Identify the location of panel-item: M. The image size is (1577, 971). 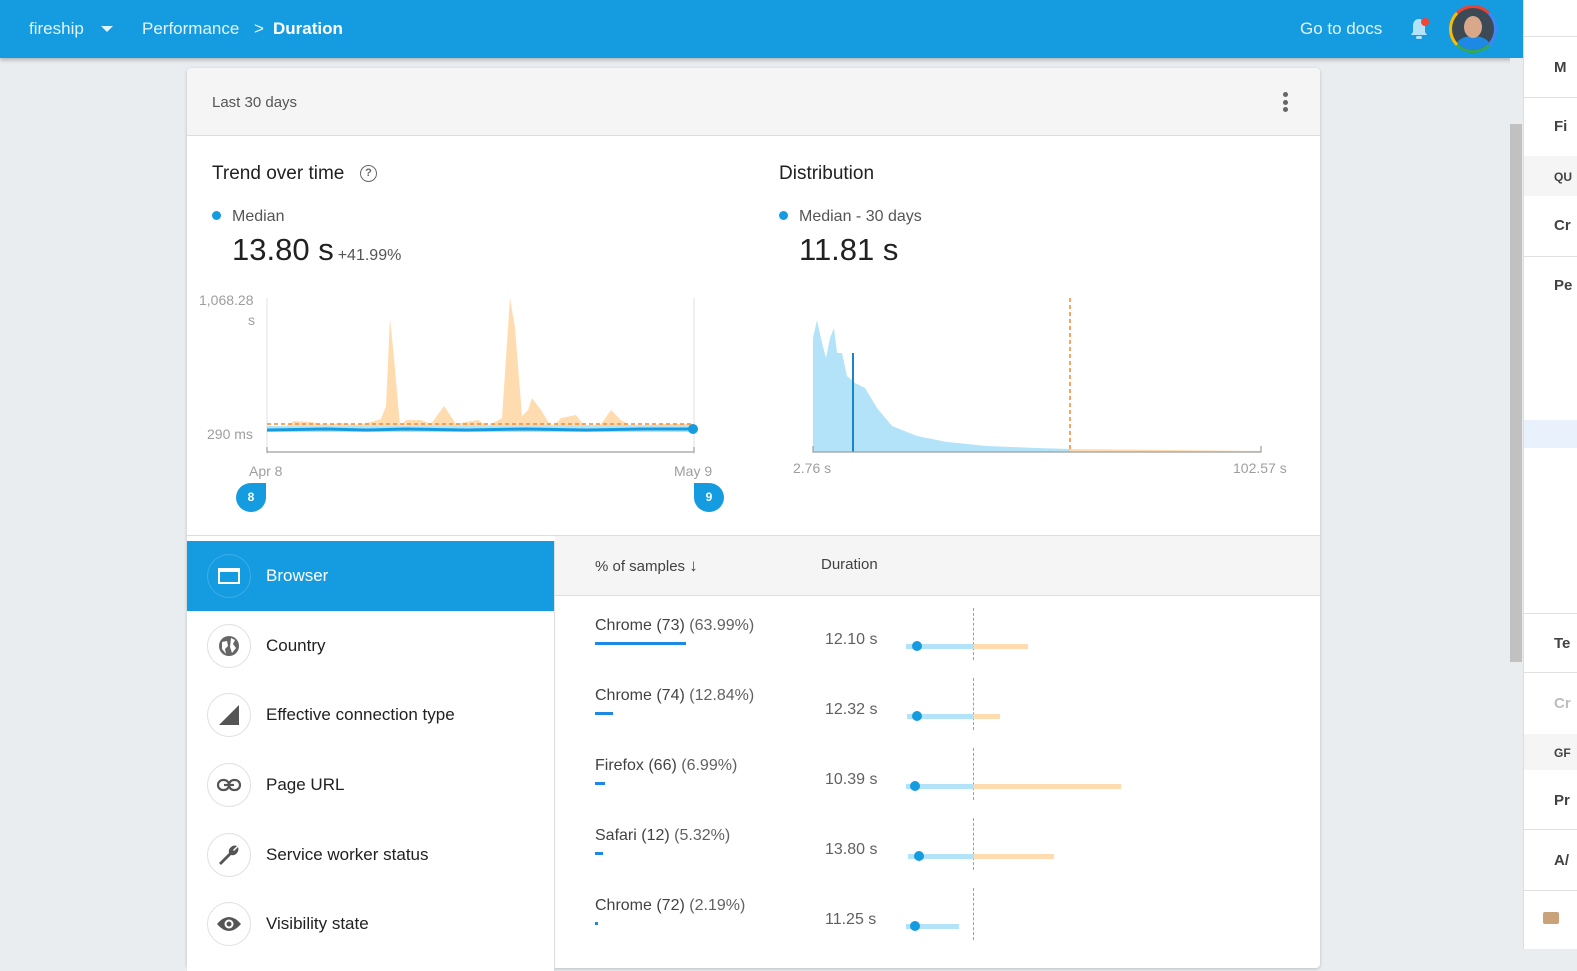
(1560, 67).